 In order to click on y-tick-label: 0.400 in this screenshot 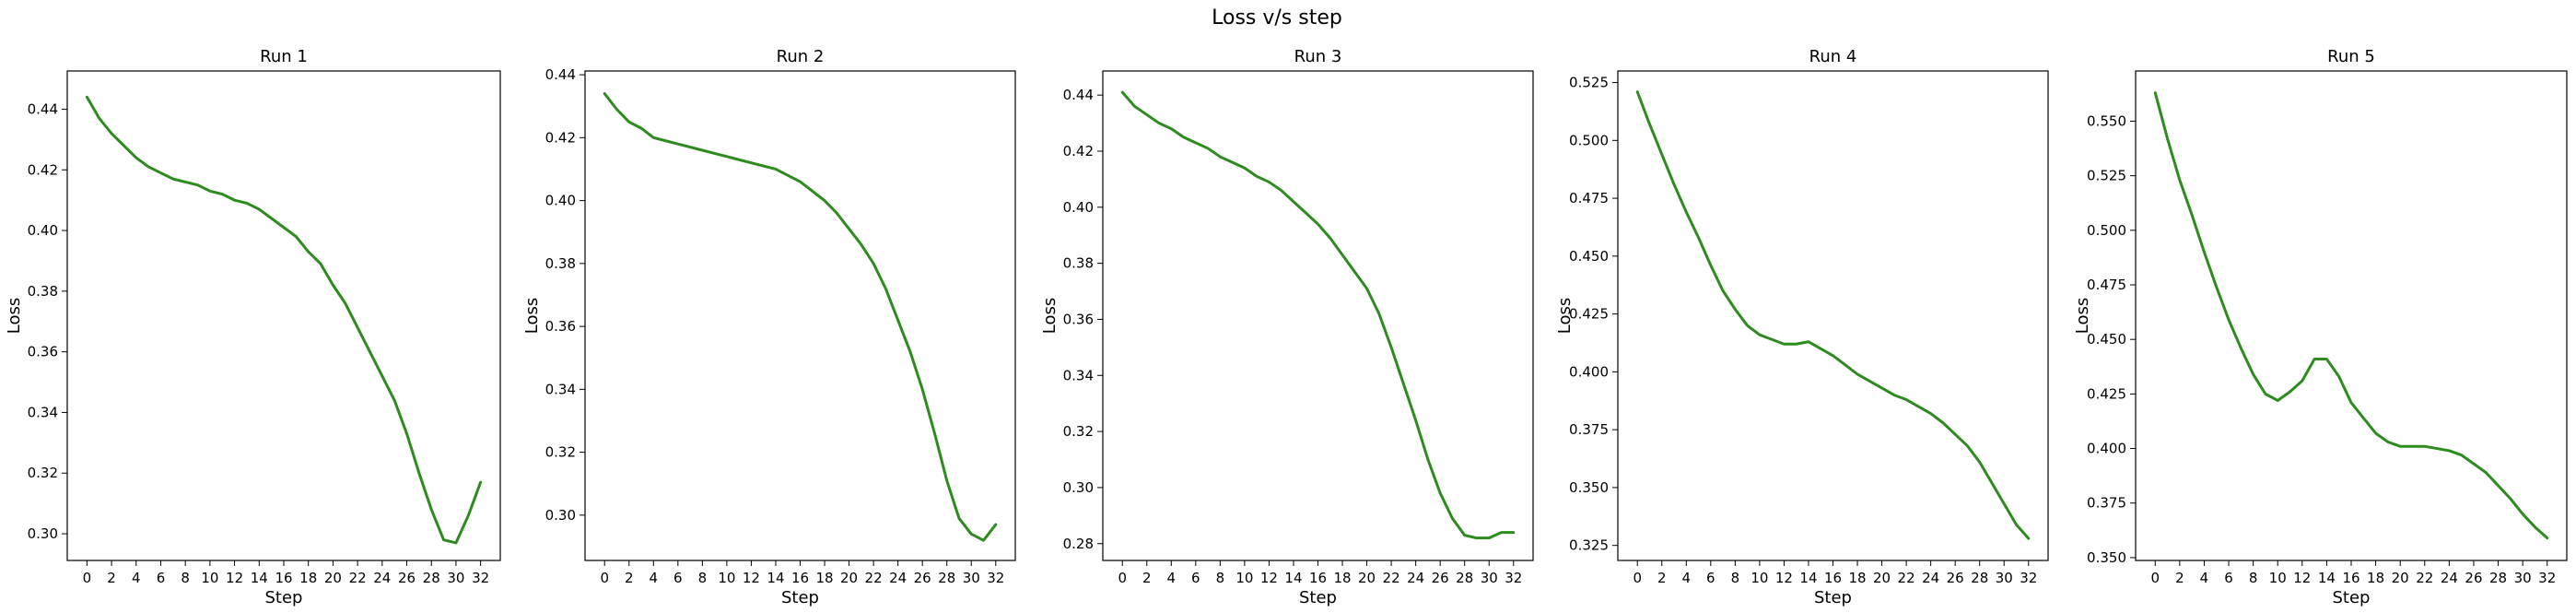, I will do `click(2106, 449)`.